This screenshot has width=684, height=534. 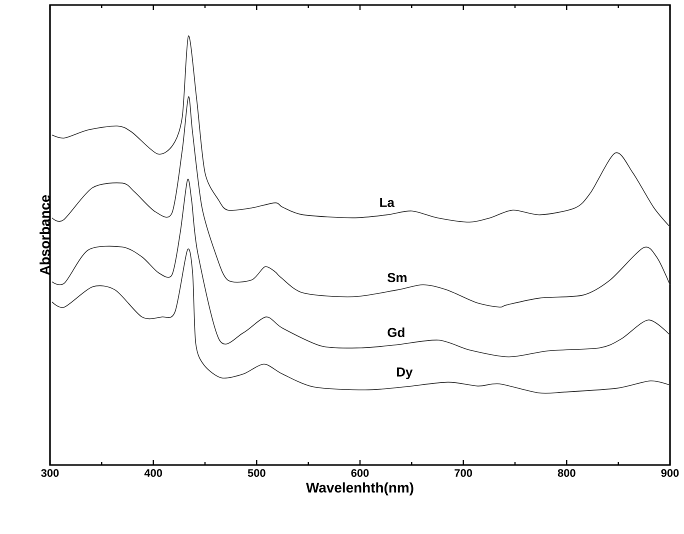 What do you see at coordinates (153, 473) in the screenshot?
I see `x-tick-label: 400` at bounding box center [153, 473].